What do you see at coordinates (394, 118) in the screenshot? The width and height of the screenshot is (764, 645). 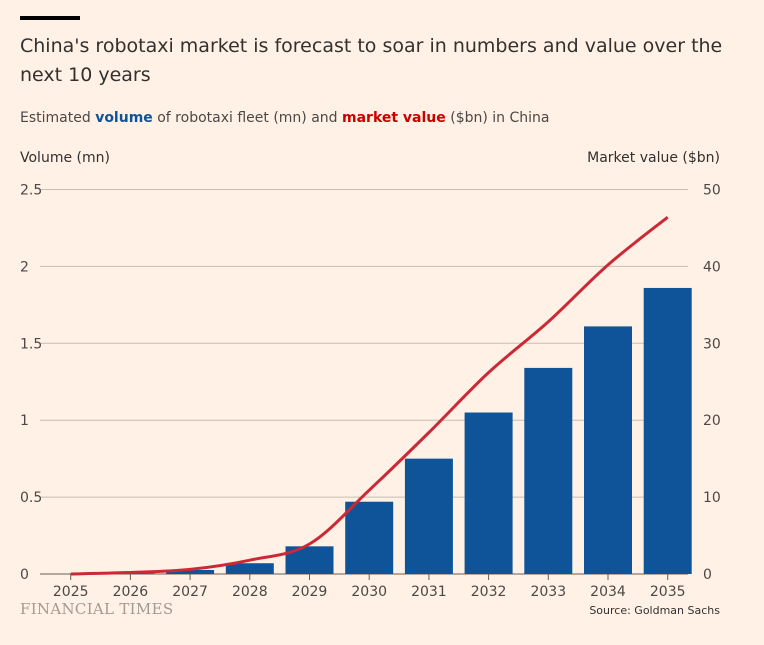 I see `subtitle-value: market value` at bounding box center [394, 118].